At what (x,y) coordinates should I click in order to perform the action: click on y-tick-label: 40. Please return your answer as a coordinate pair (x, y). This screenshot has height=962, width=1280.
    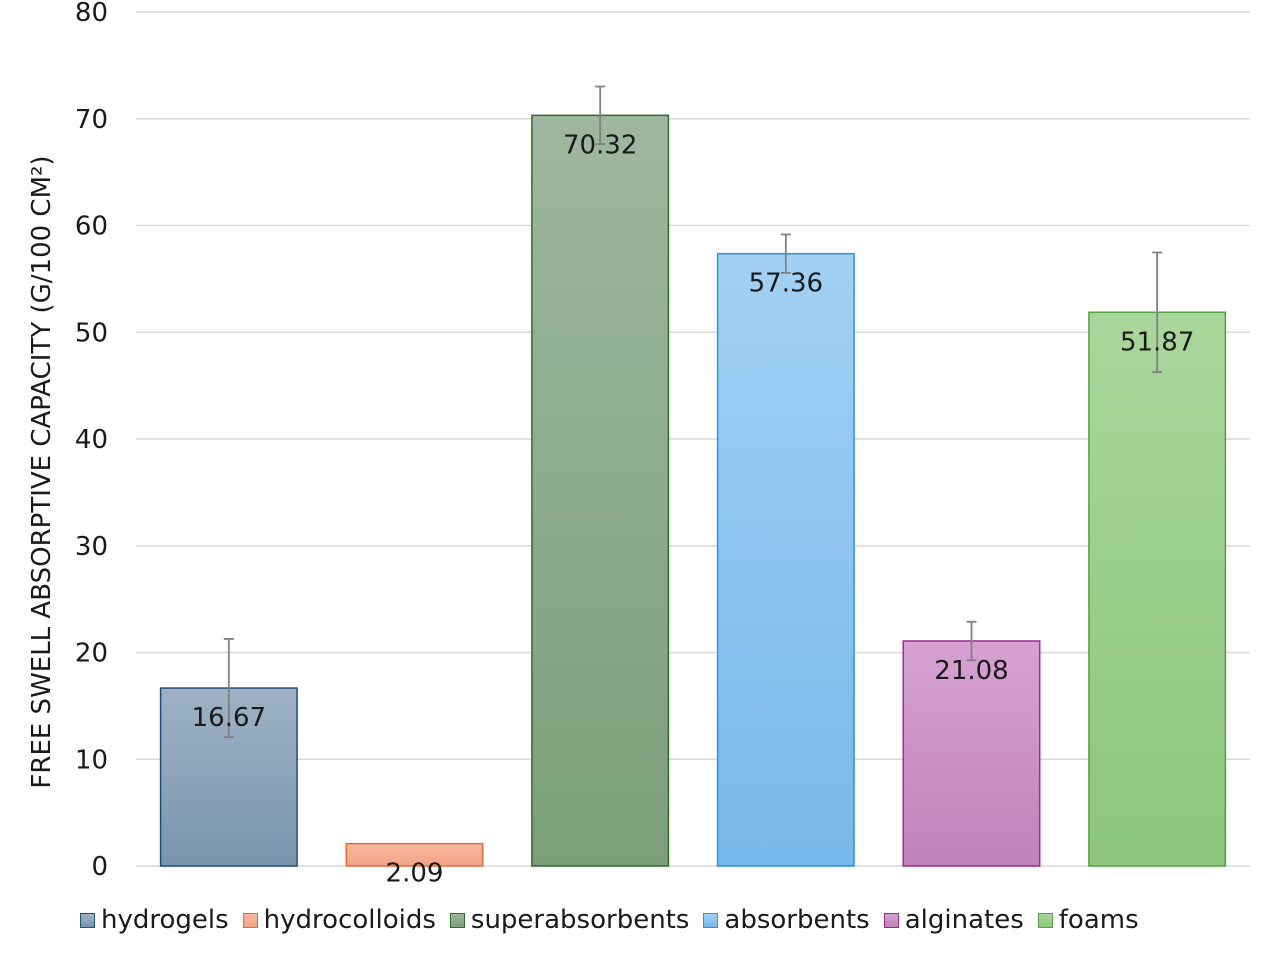
    Looking at the image, I should click on (91, 440).